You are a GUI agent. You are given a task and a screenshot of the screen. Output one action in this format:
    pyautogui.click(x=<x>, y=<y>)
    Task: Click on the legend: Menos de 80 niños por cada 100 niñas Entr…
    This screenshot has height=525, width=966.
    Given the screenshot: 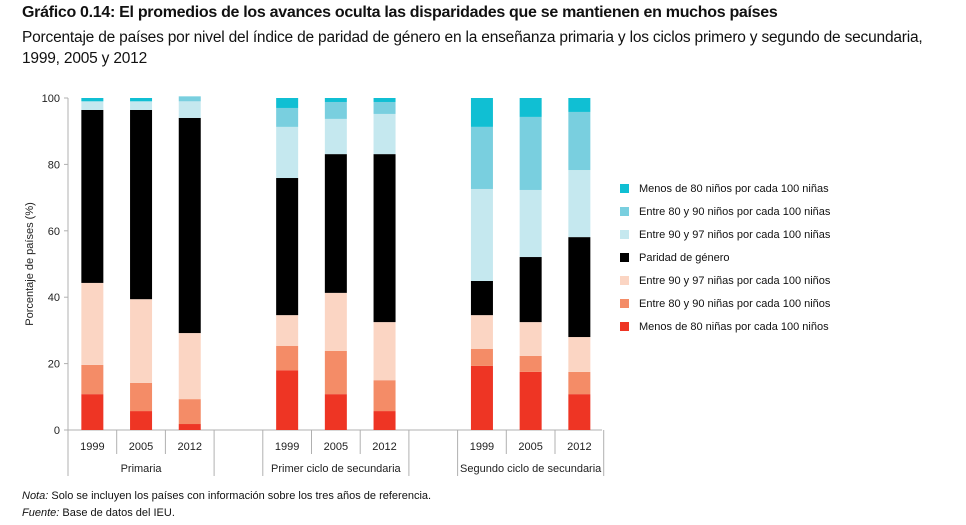 What is the action you would take?
    pyautogui.click(x=725, y=257)
    